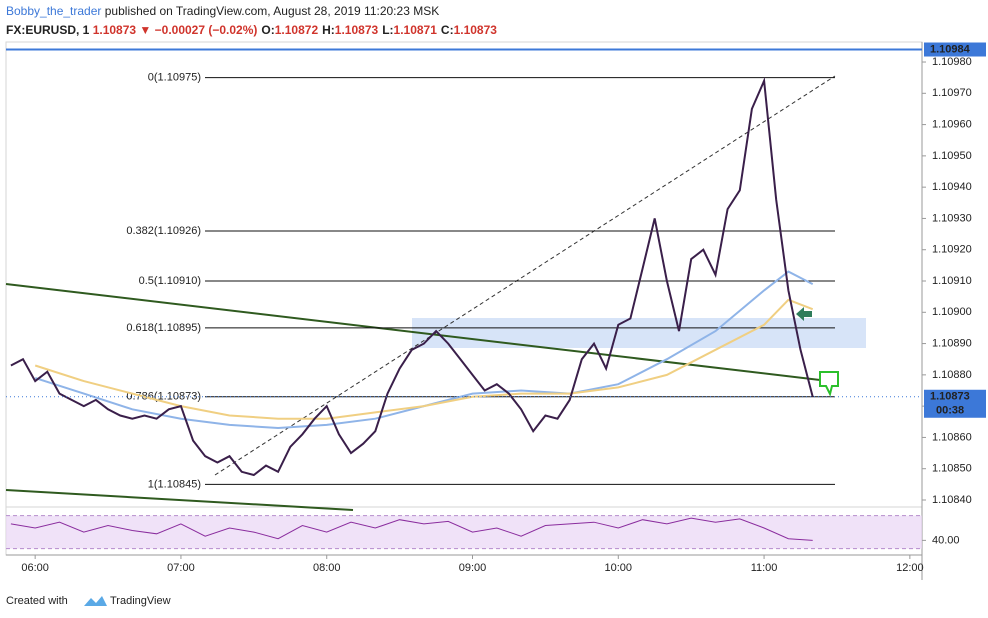 The height and width of the screenshot is (618, 988). Describe the element at coordinates (952, 500) in the screenshot. I see `y-tick-label: 1.10840` at that location.